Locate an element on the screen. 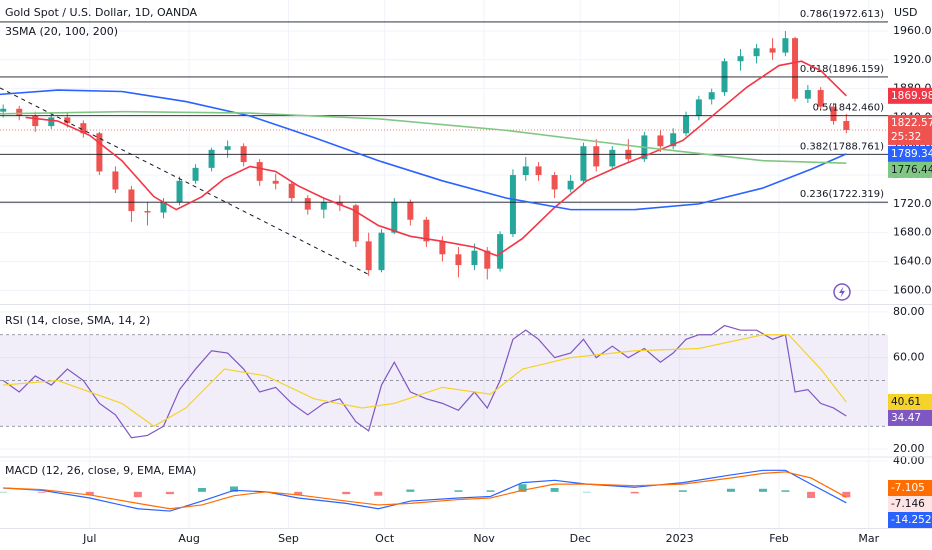 The width and height of the screenshot is (932, 550). alert-bolt is located at coordinates (842, 292).